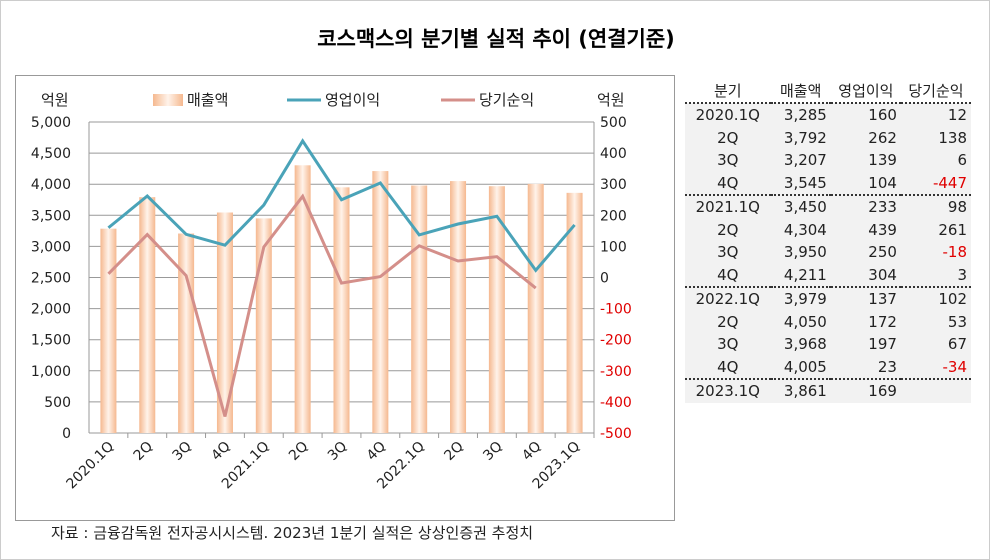 This screenshot has height=560, width=990. I want to click on table-cell: 3,979, so click(800, 298).